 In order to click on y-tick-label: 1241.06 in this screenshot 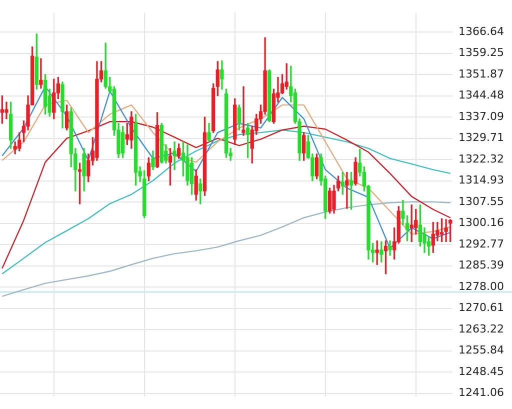, I will do `click(481, 393)`.